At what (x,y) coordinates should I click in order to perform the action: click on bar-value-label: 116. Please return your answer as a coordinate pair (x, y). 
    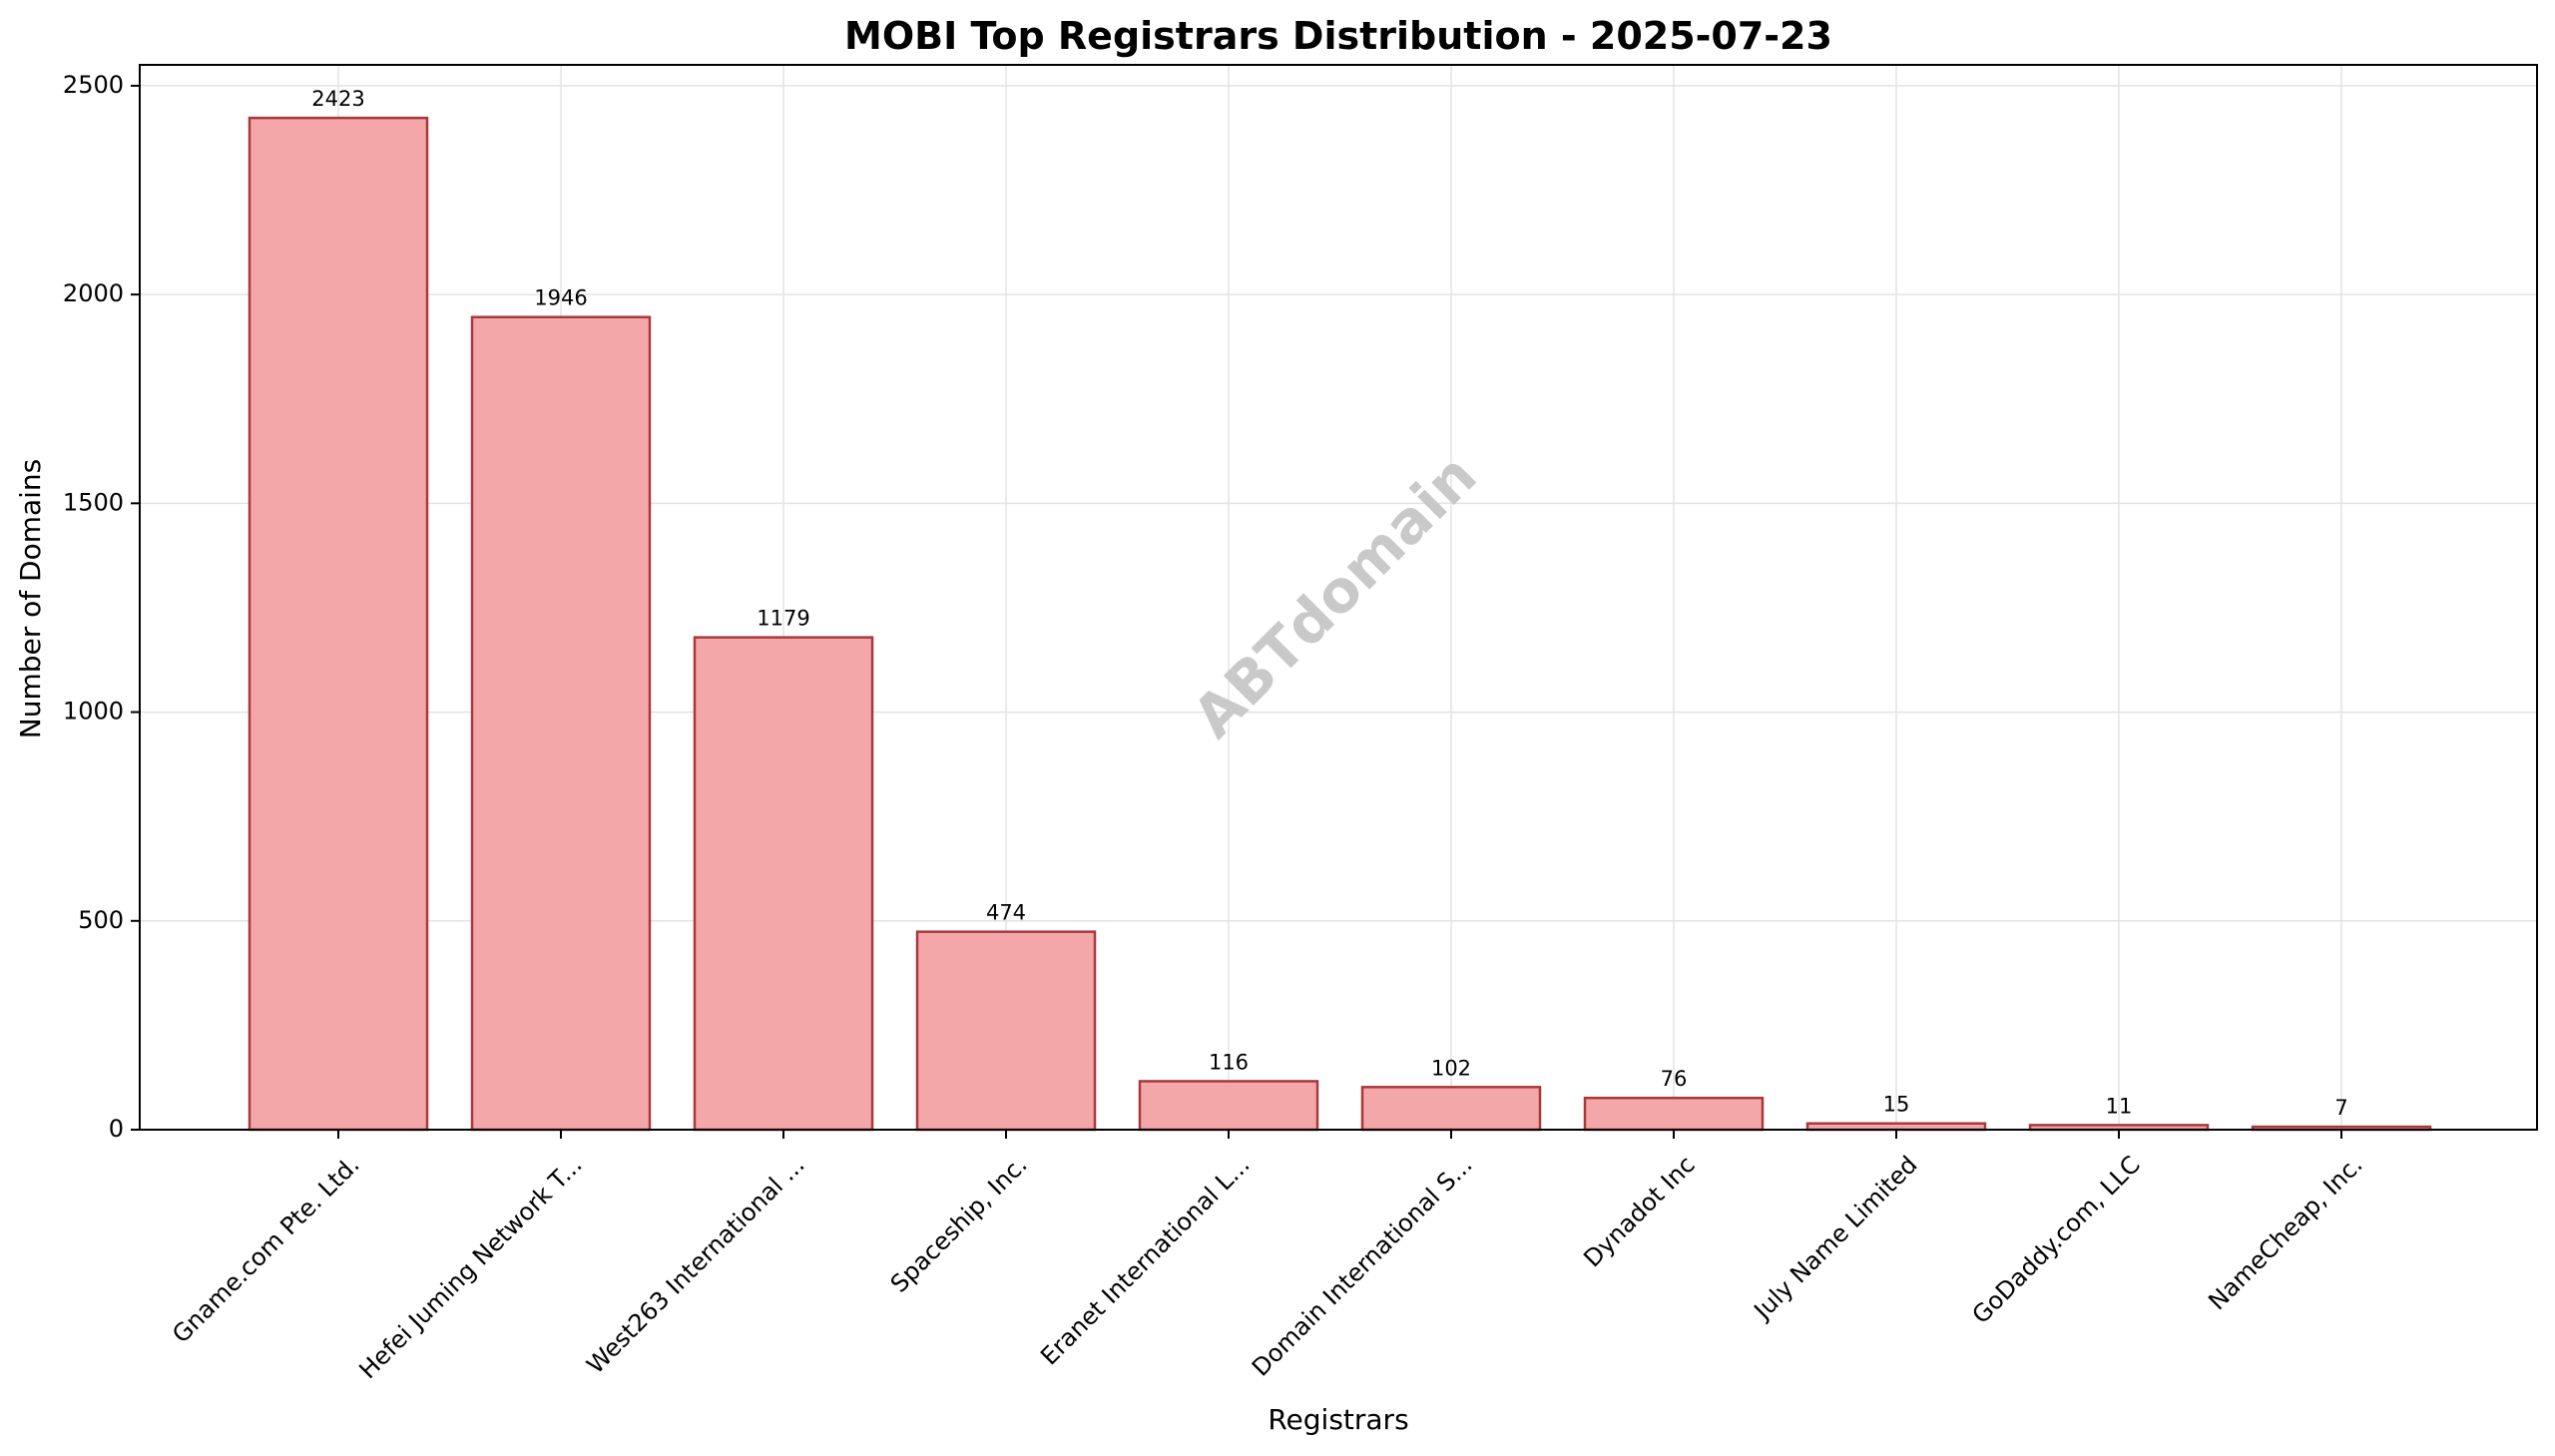
    Looking at the image, I should click on (1229, 1062).